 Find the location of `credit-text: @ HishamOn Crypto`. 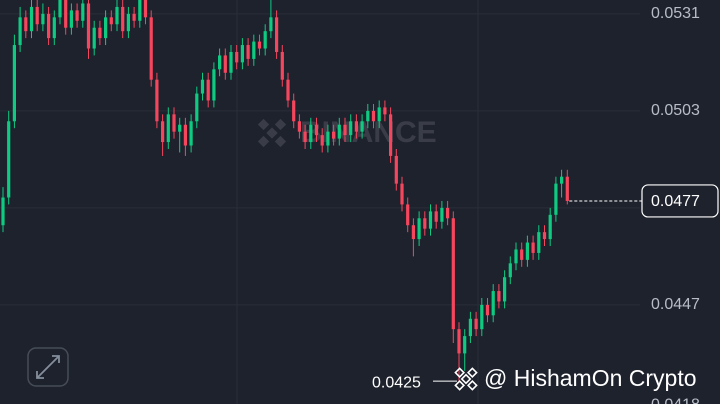

credit-text: @ HishamOn Crypto is located at coordinates (590, 378).